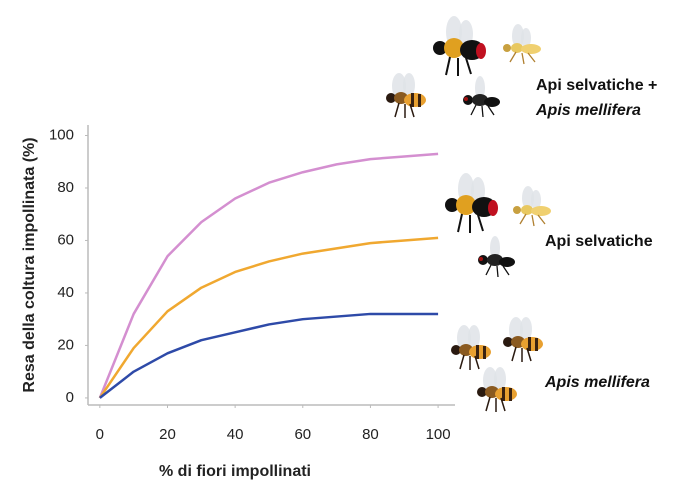 The image size is (686, 491). What do you see at coordinates (61, 134) in the screenshot?
I see `y-tick-label: 100` at bounding box center [61, 134].